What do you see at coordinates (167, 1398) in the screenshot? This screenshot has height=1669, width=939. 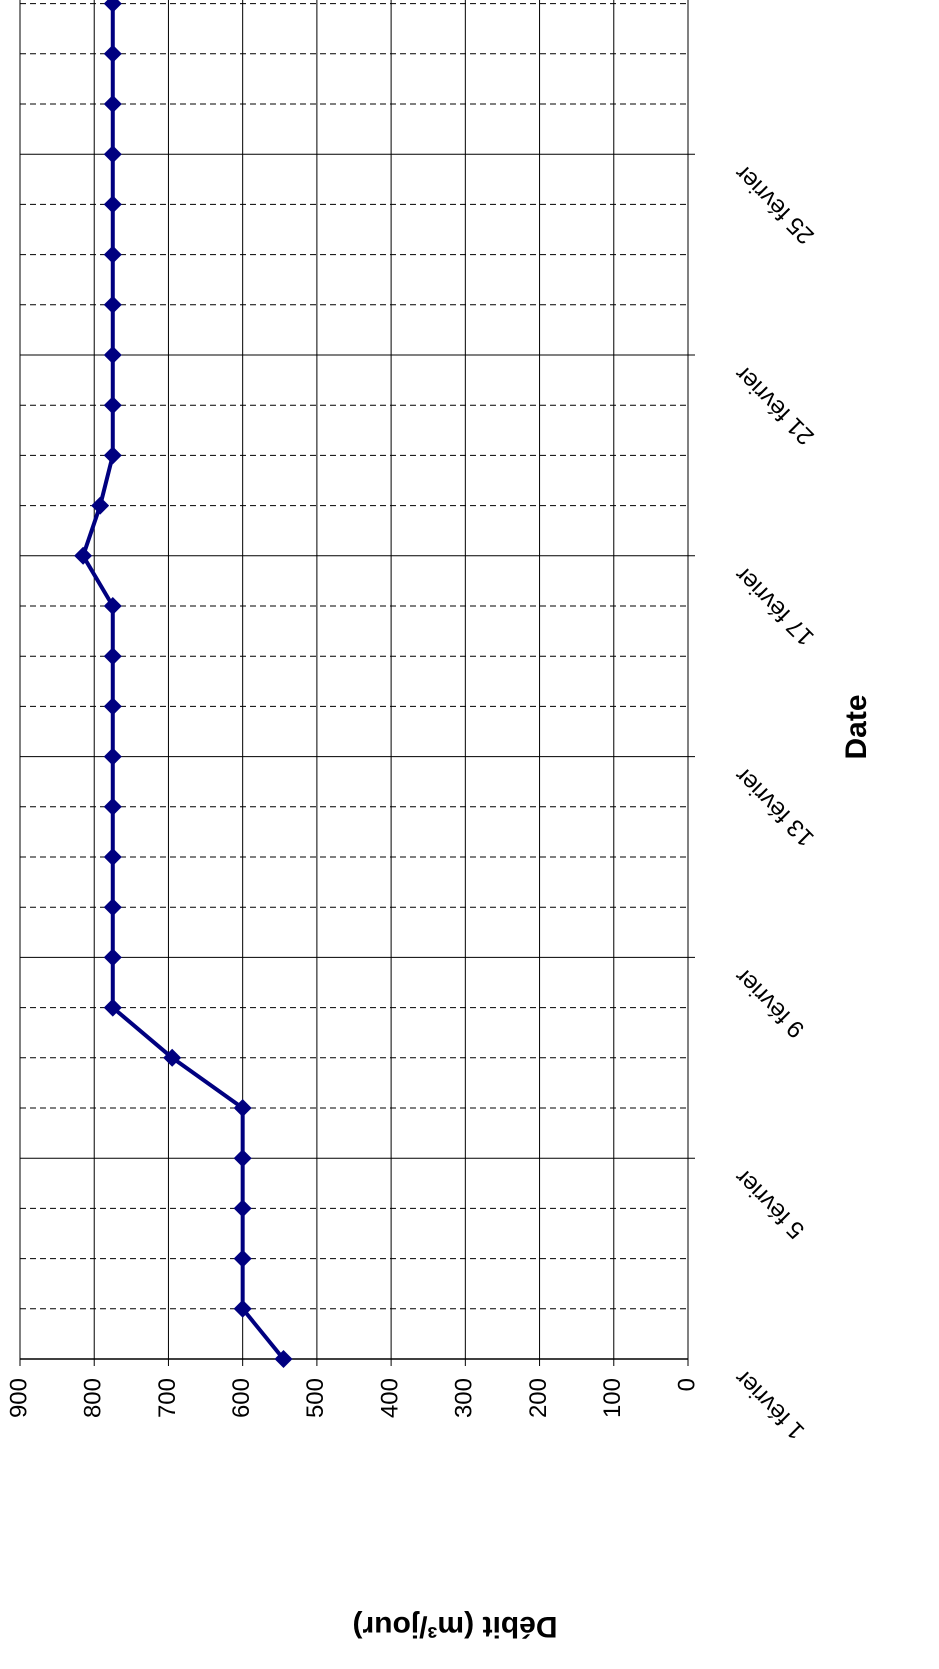 I see `y-tick-label: 700` at bounding box center [167, 1398].